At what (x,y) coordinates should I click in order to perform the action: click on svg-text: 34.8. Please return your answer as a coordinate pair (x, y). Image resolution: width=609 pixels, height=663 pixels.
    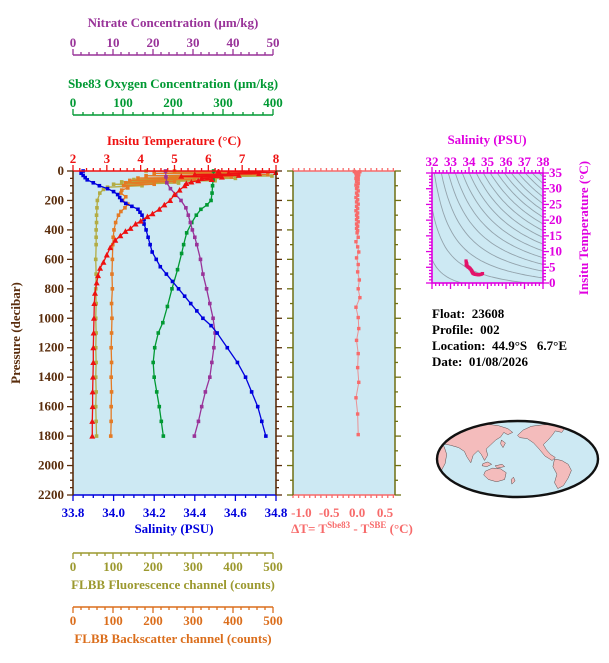
    Looking at the image, I should click on (276, 512).